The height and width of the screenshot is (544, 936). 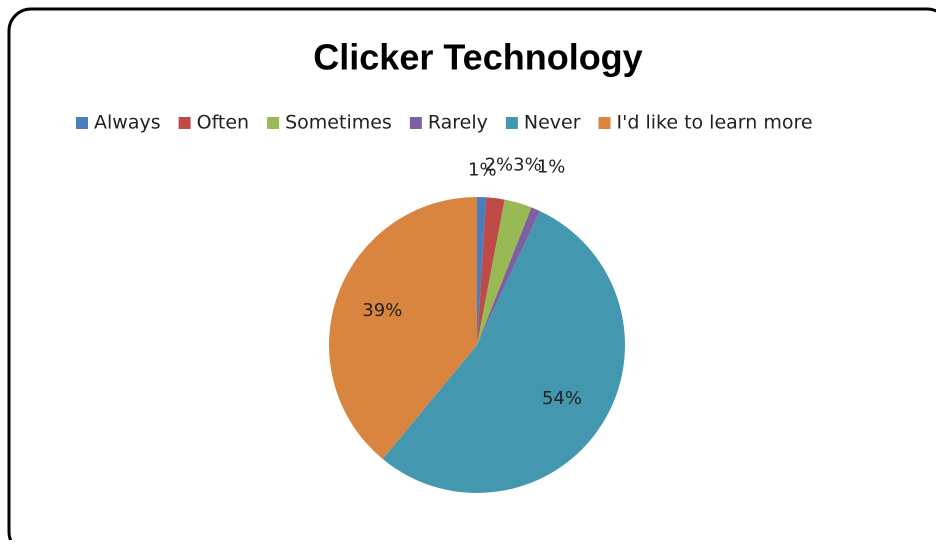 I want to click on legend-label: Often, so click(x=223, y=123).